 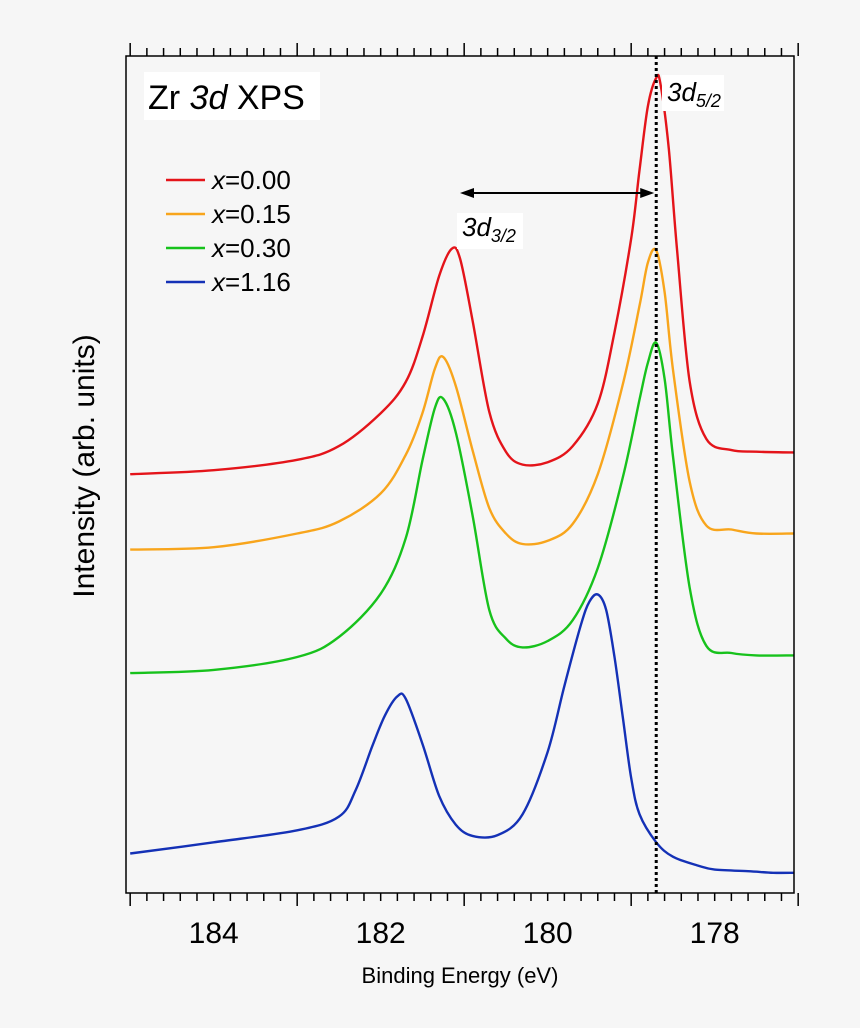 I want to click on legend-label: x=0.15, so click(x=250, y=214).